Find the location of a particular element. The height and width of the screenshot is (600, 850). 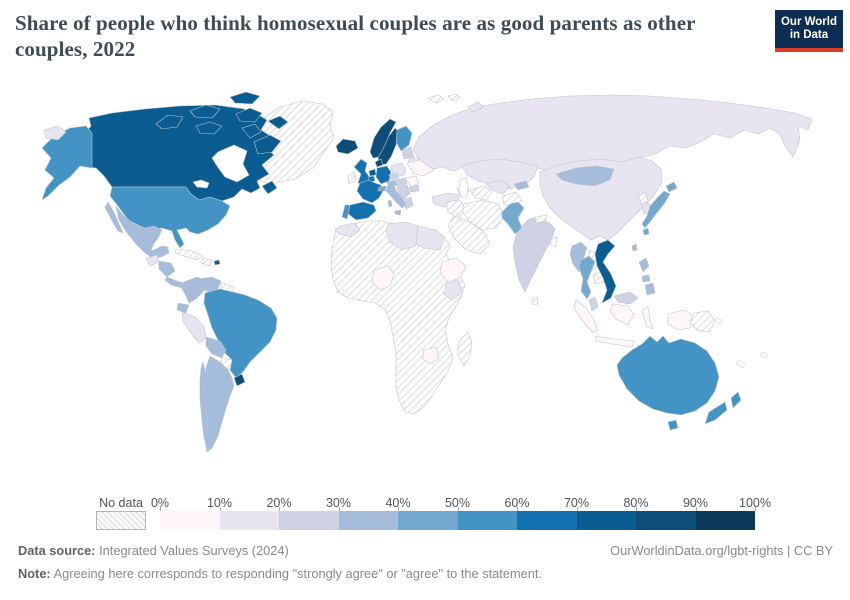

country-thailand is located at coordinates (587, 277).